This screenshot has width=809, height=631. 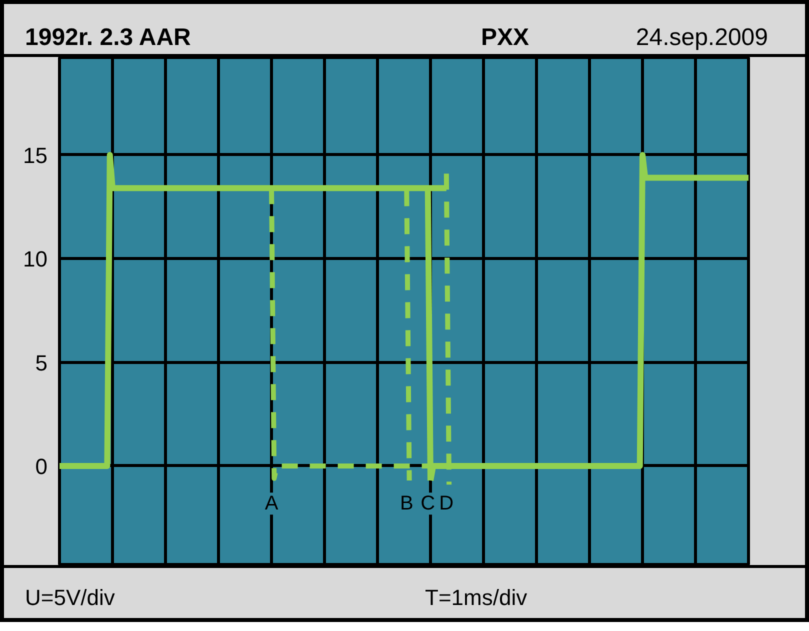 What do you see at coordinates (41, 363) in the screenshot?
I see `y-tick-label: 5` at bounding box center [41, 363].